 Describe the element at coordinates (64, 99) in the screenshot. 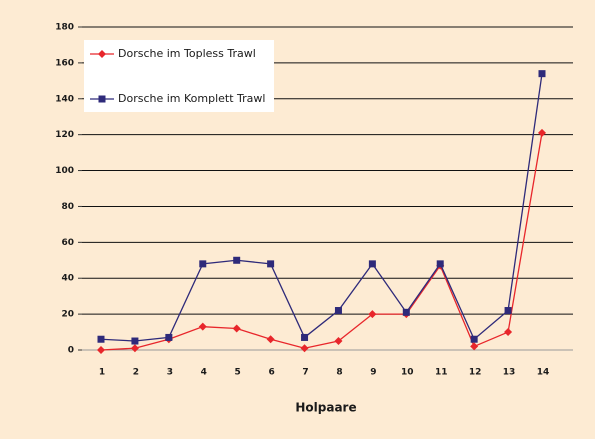

I see `y-tick-label: 140` at that location.